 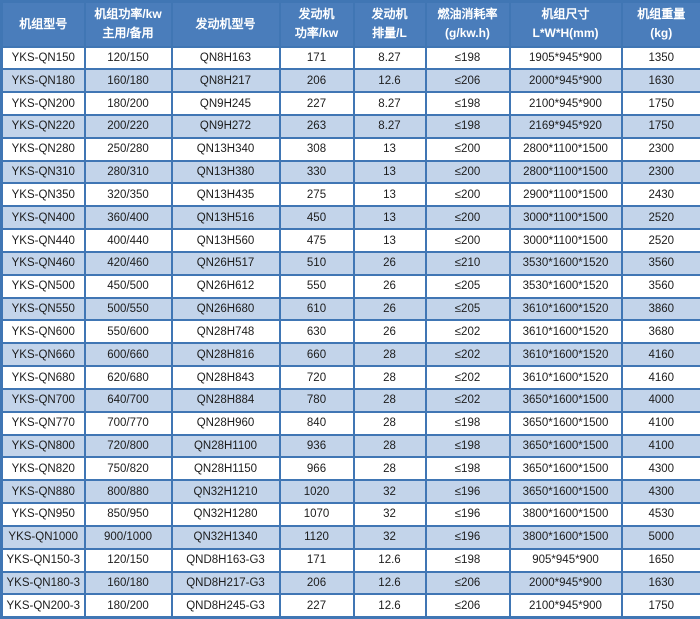 I want to click on column-header-fuel-rate: 燃油消耗率 (g/kw.h), so click(x=467, y=24).